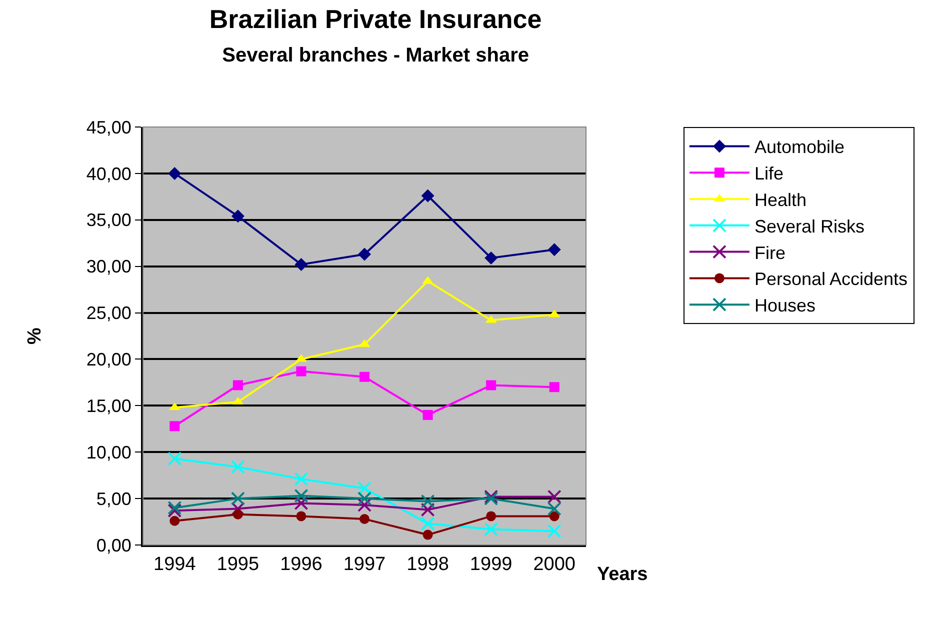  Describe the element at coordinates (780, 200) in the screenshot. I see `legend-label: Health` at that location.